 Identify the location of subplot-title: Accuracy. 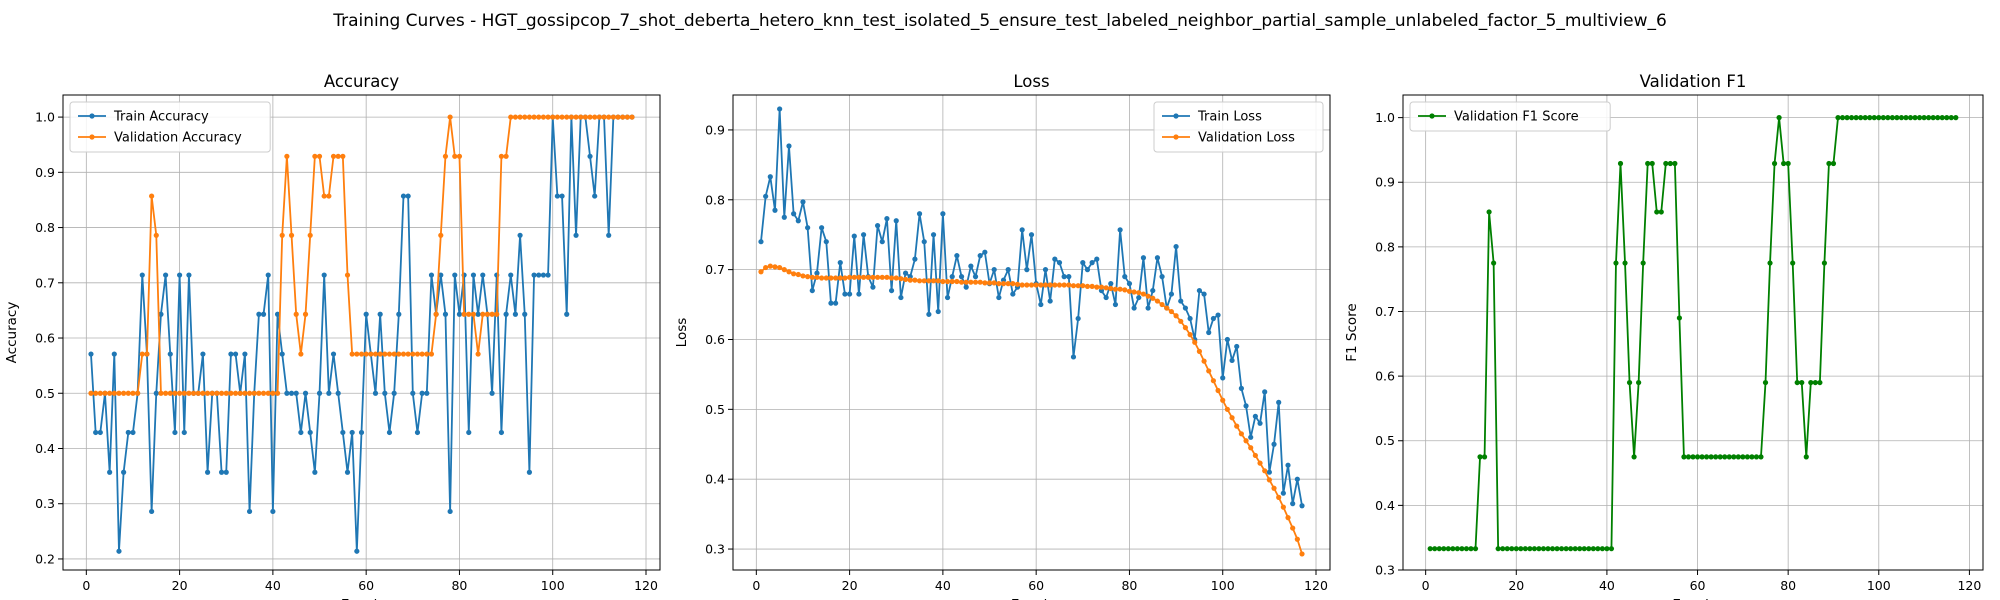
(362, 81).